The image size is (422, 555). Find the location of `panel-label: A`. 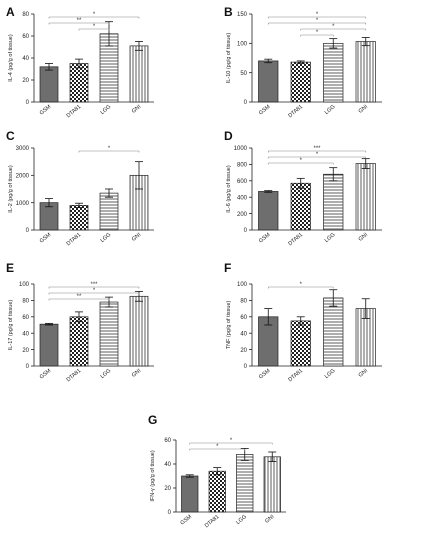

panel-label: A is located at coordinates (10, 12).